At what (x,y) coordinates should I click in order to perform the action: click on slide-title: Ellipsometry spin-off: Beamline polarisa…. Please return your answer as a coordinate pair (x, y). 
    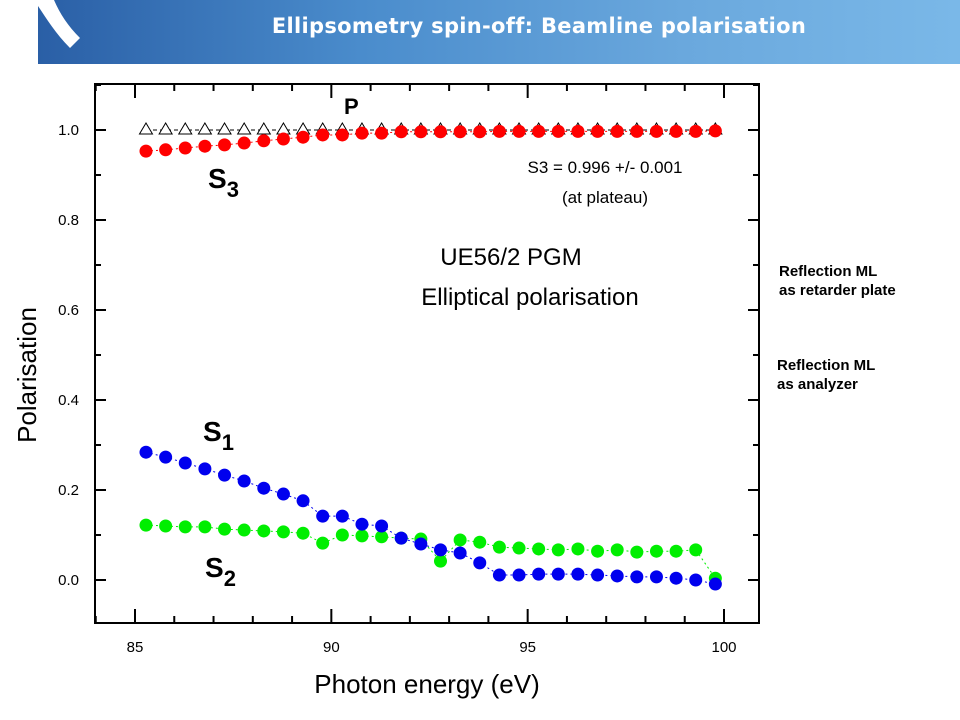
    Looking at the image, I should click on (539, 26).